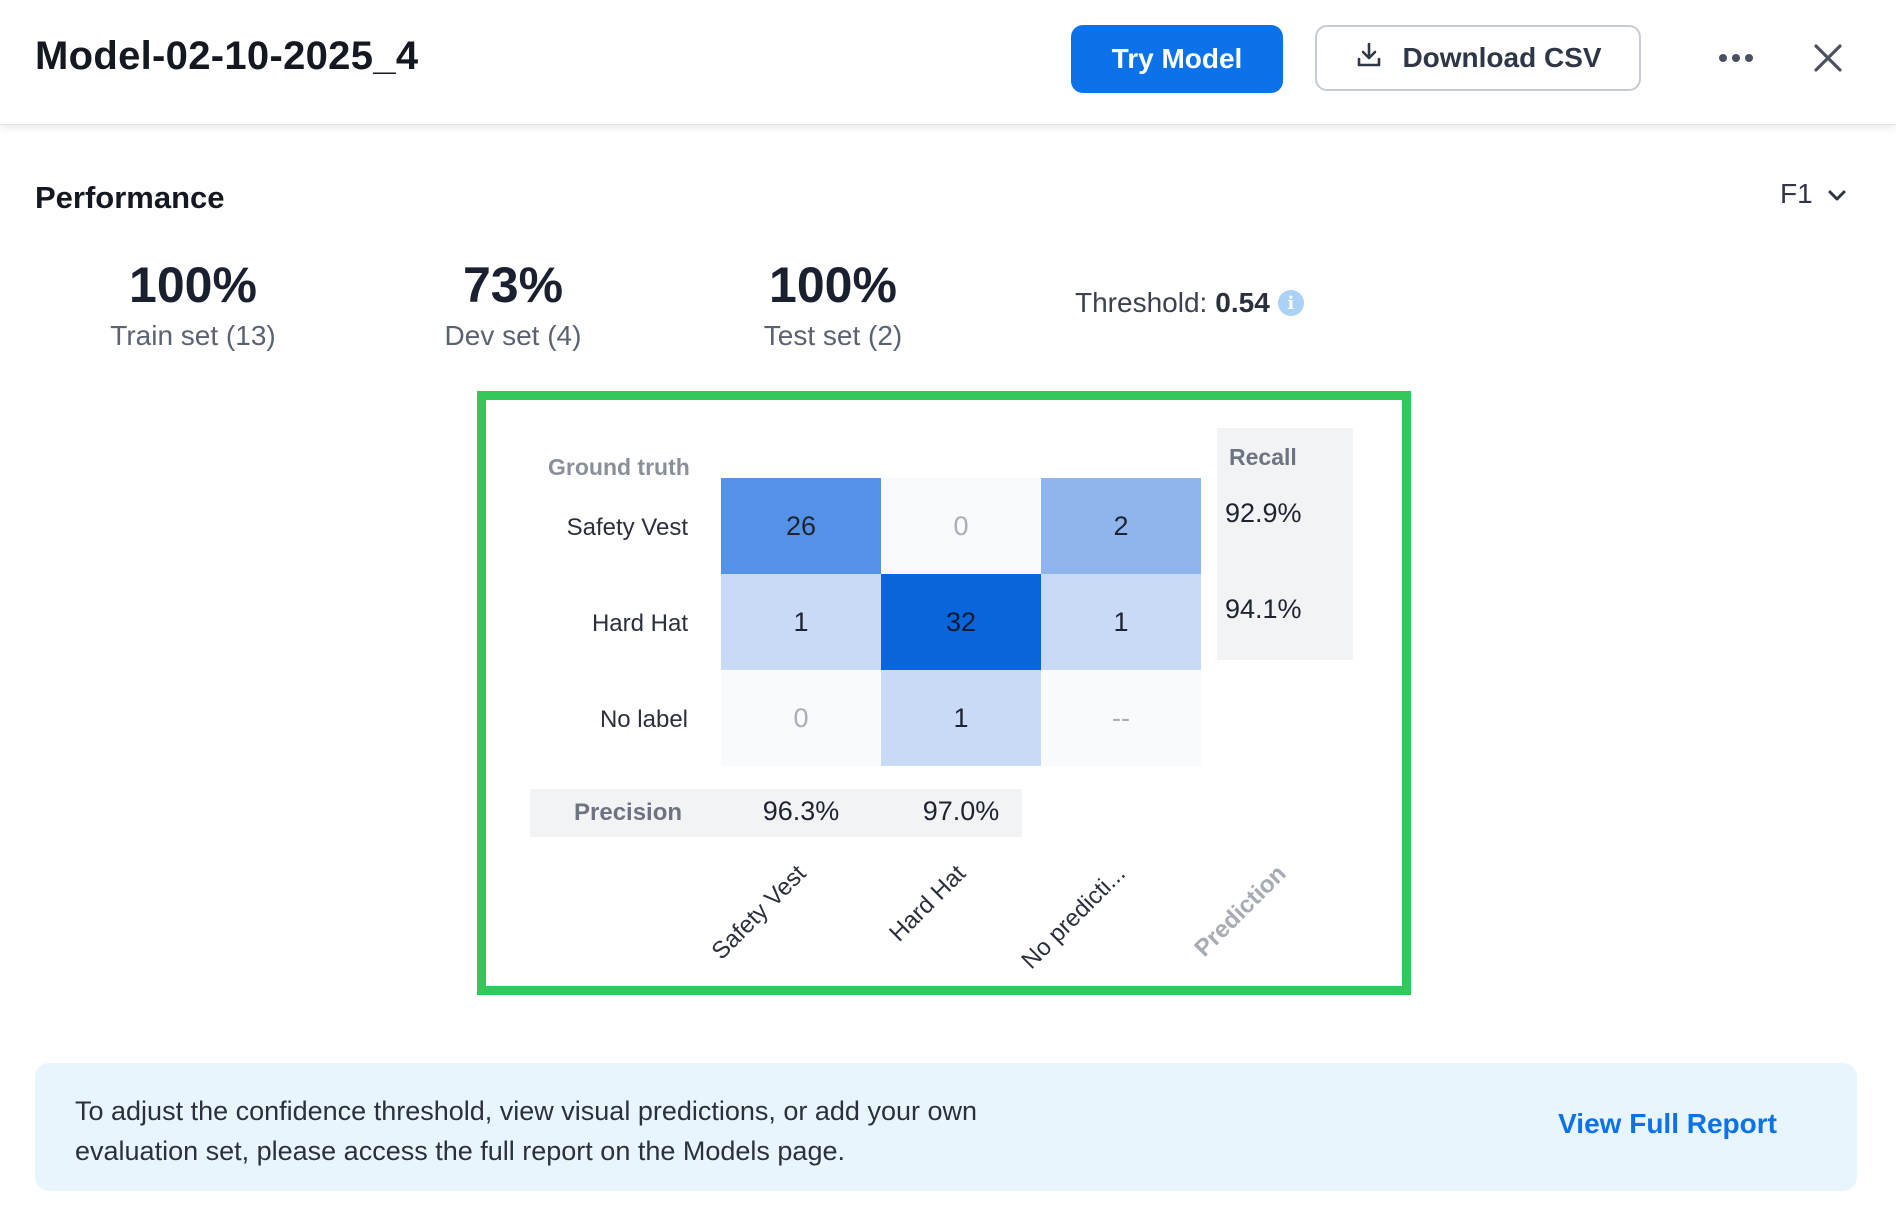 The width and height of the screenshot is (1896, 1221). Describe the element at coordinates (193, 335) in the screenshot. I see `stat-label: Train set (13)` at that location.